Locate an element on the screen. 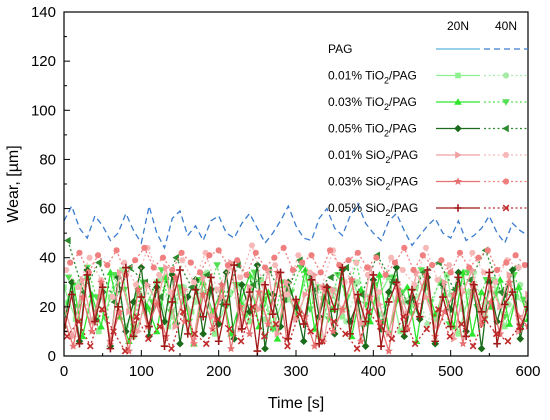 Image resolution: width=550 pixels, height=420 pixels. legend-entry-4: 0.01% SiO2/PAG is located at coordinates (373, 156).